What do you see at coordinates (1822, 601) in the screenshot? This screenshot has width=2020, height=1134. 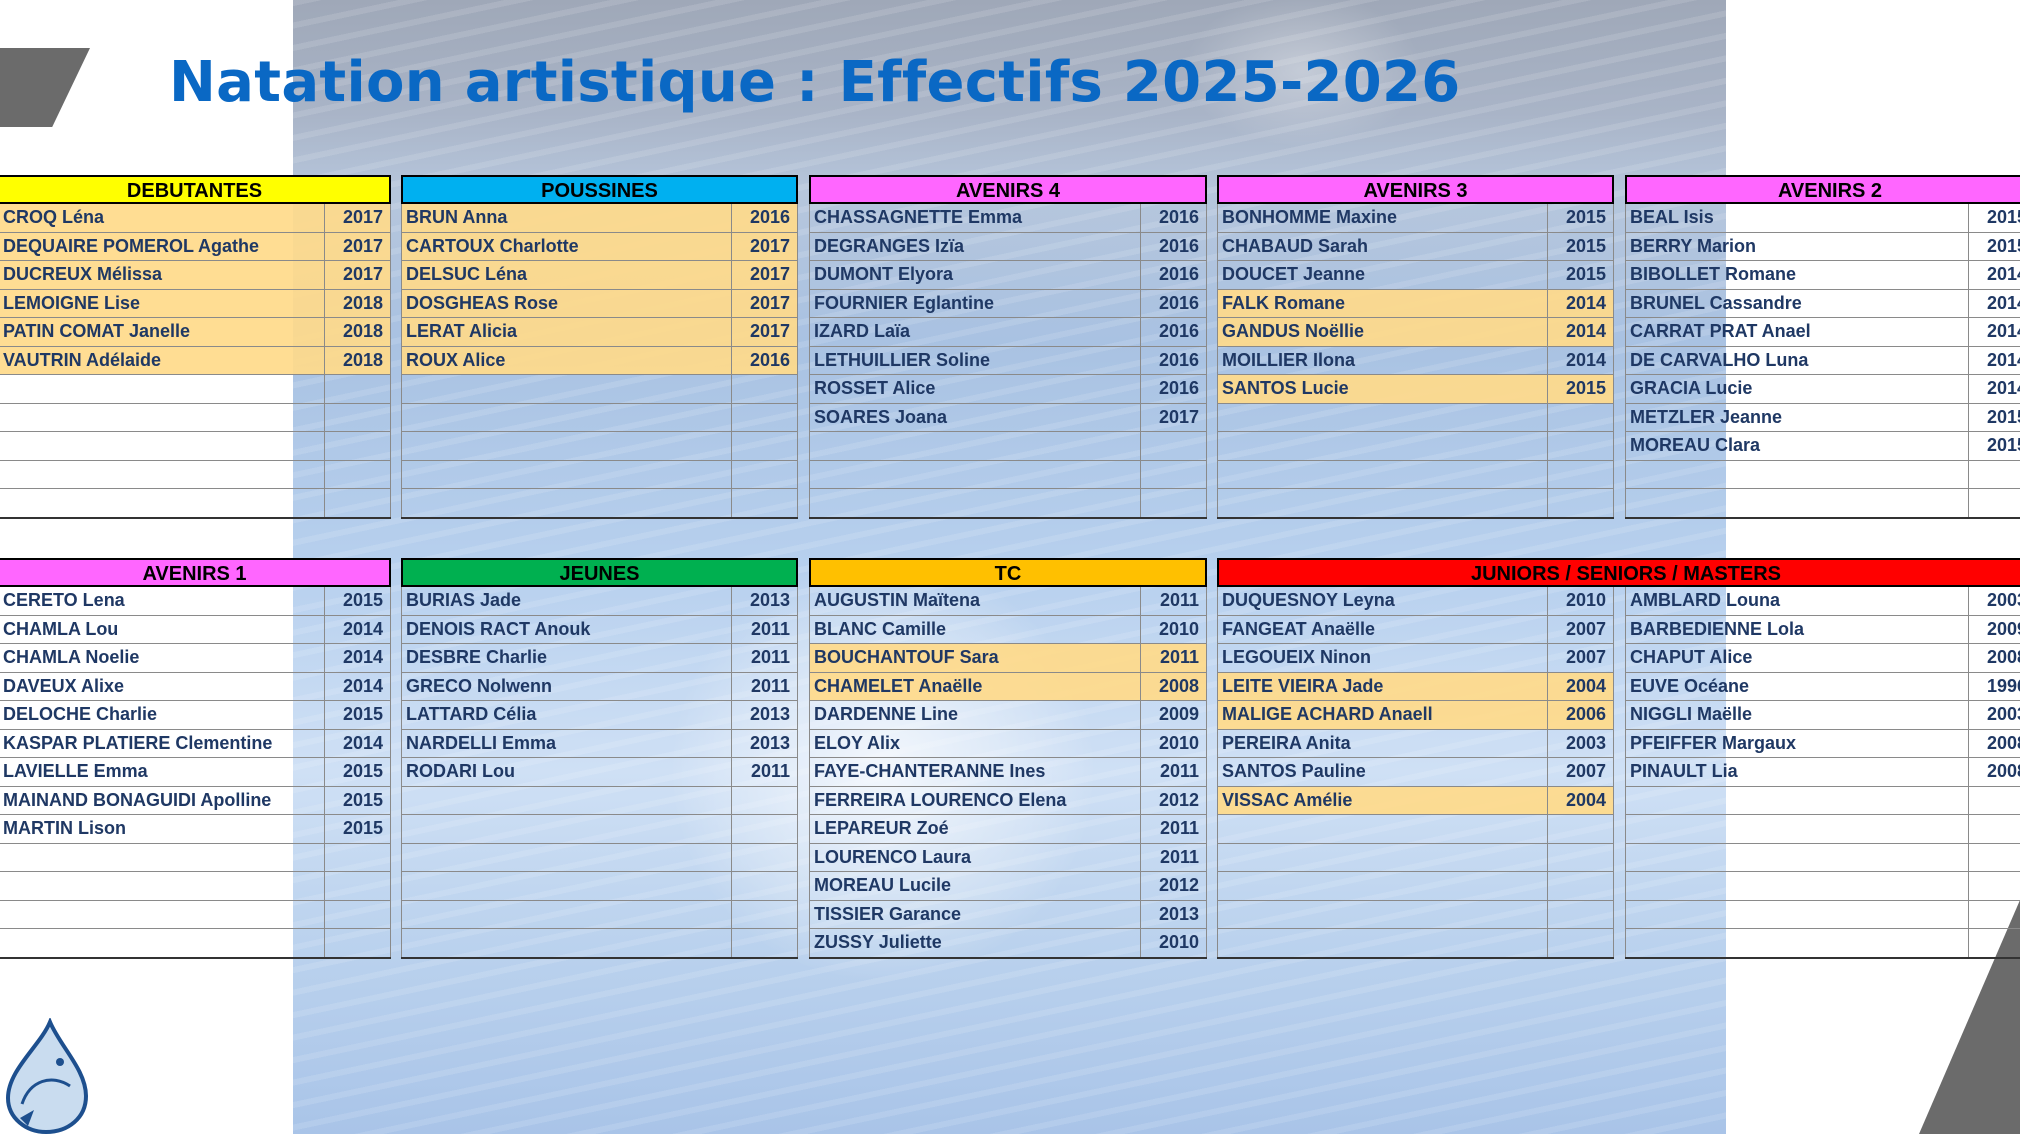 I see `table-row: AMBLARD Louna2003` at bounding box center [1822, 601].